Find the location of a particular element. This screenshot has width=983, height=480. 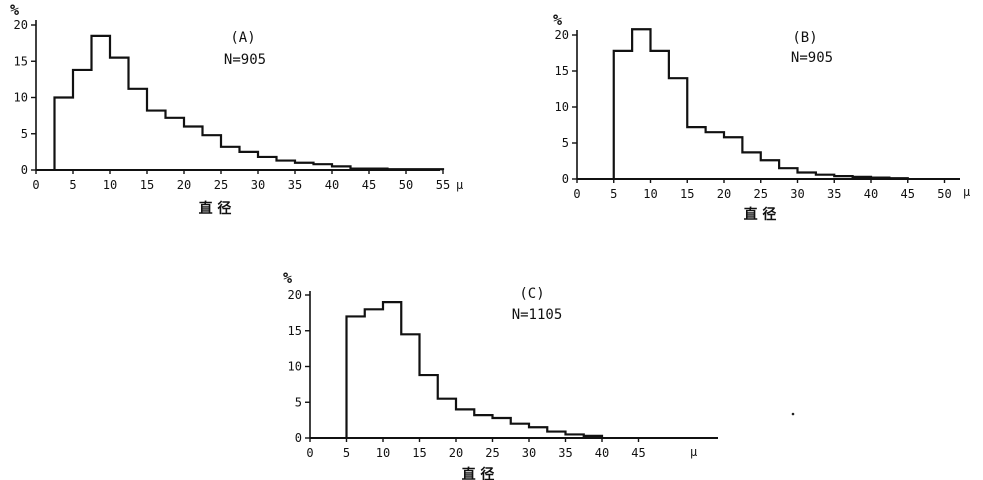

panel-a-x-tick-label: 10 is located at coordinates (110, 185).